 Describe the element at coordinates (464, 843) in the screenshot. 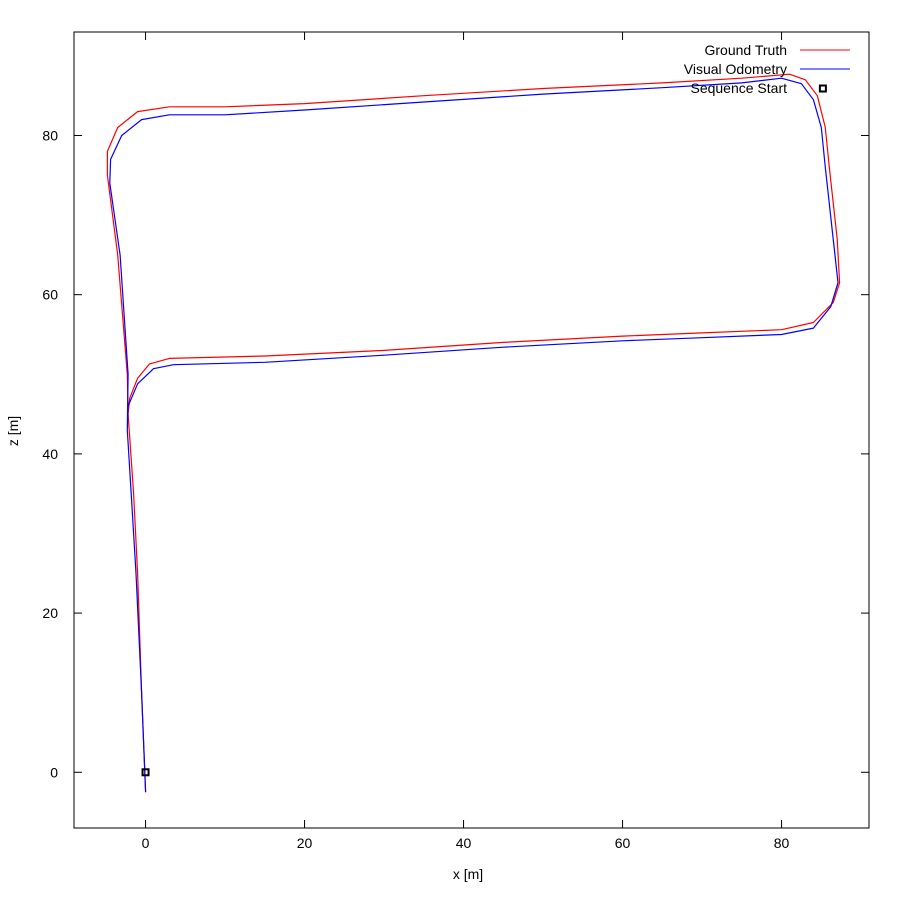

I see `x-tick-label: 40` at that location.